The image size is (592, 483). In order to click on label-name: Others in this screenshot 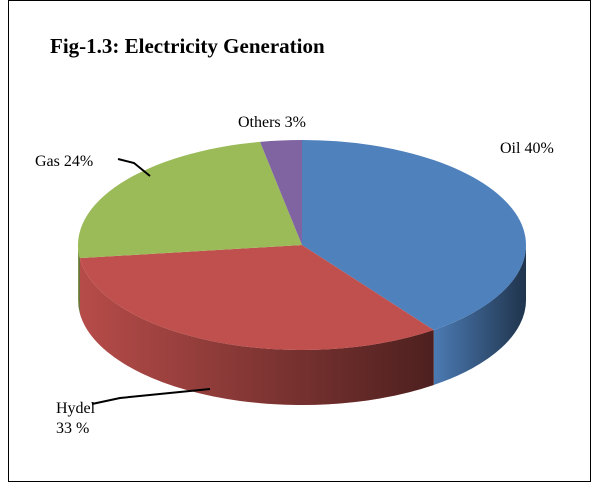, I will do `click(259, 122)`.